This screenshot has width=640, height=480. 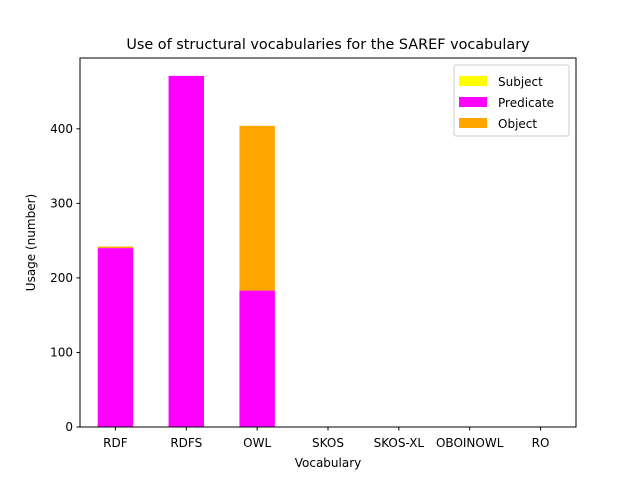 What do you see at coordinates (186, 443) in the screenshot?
I see `x-tick-label-rdfs: RDFS` at bounding box center [186, 443].